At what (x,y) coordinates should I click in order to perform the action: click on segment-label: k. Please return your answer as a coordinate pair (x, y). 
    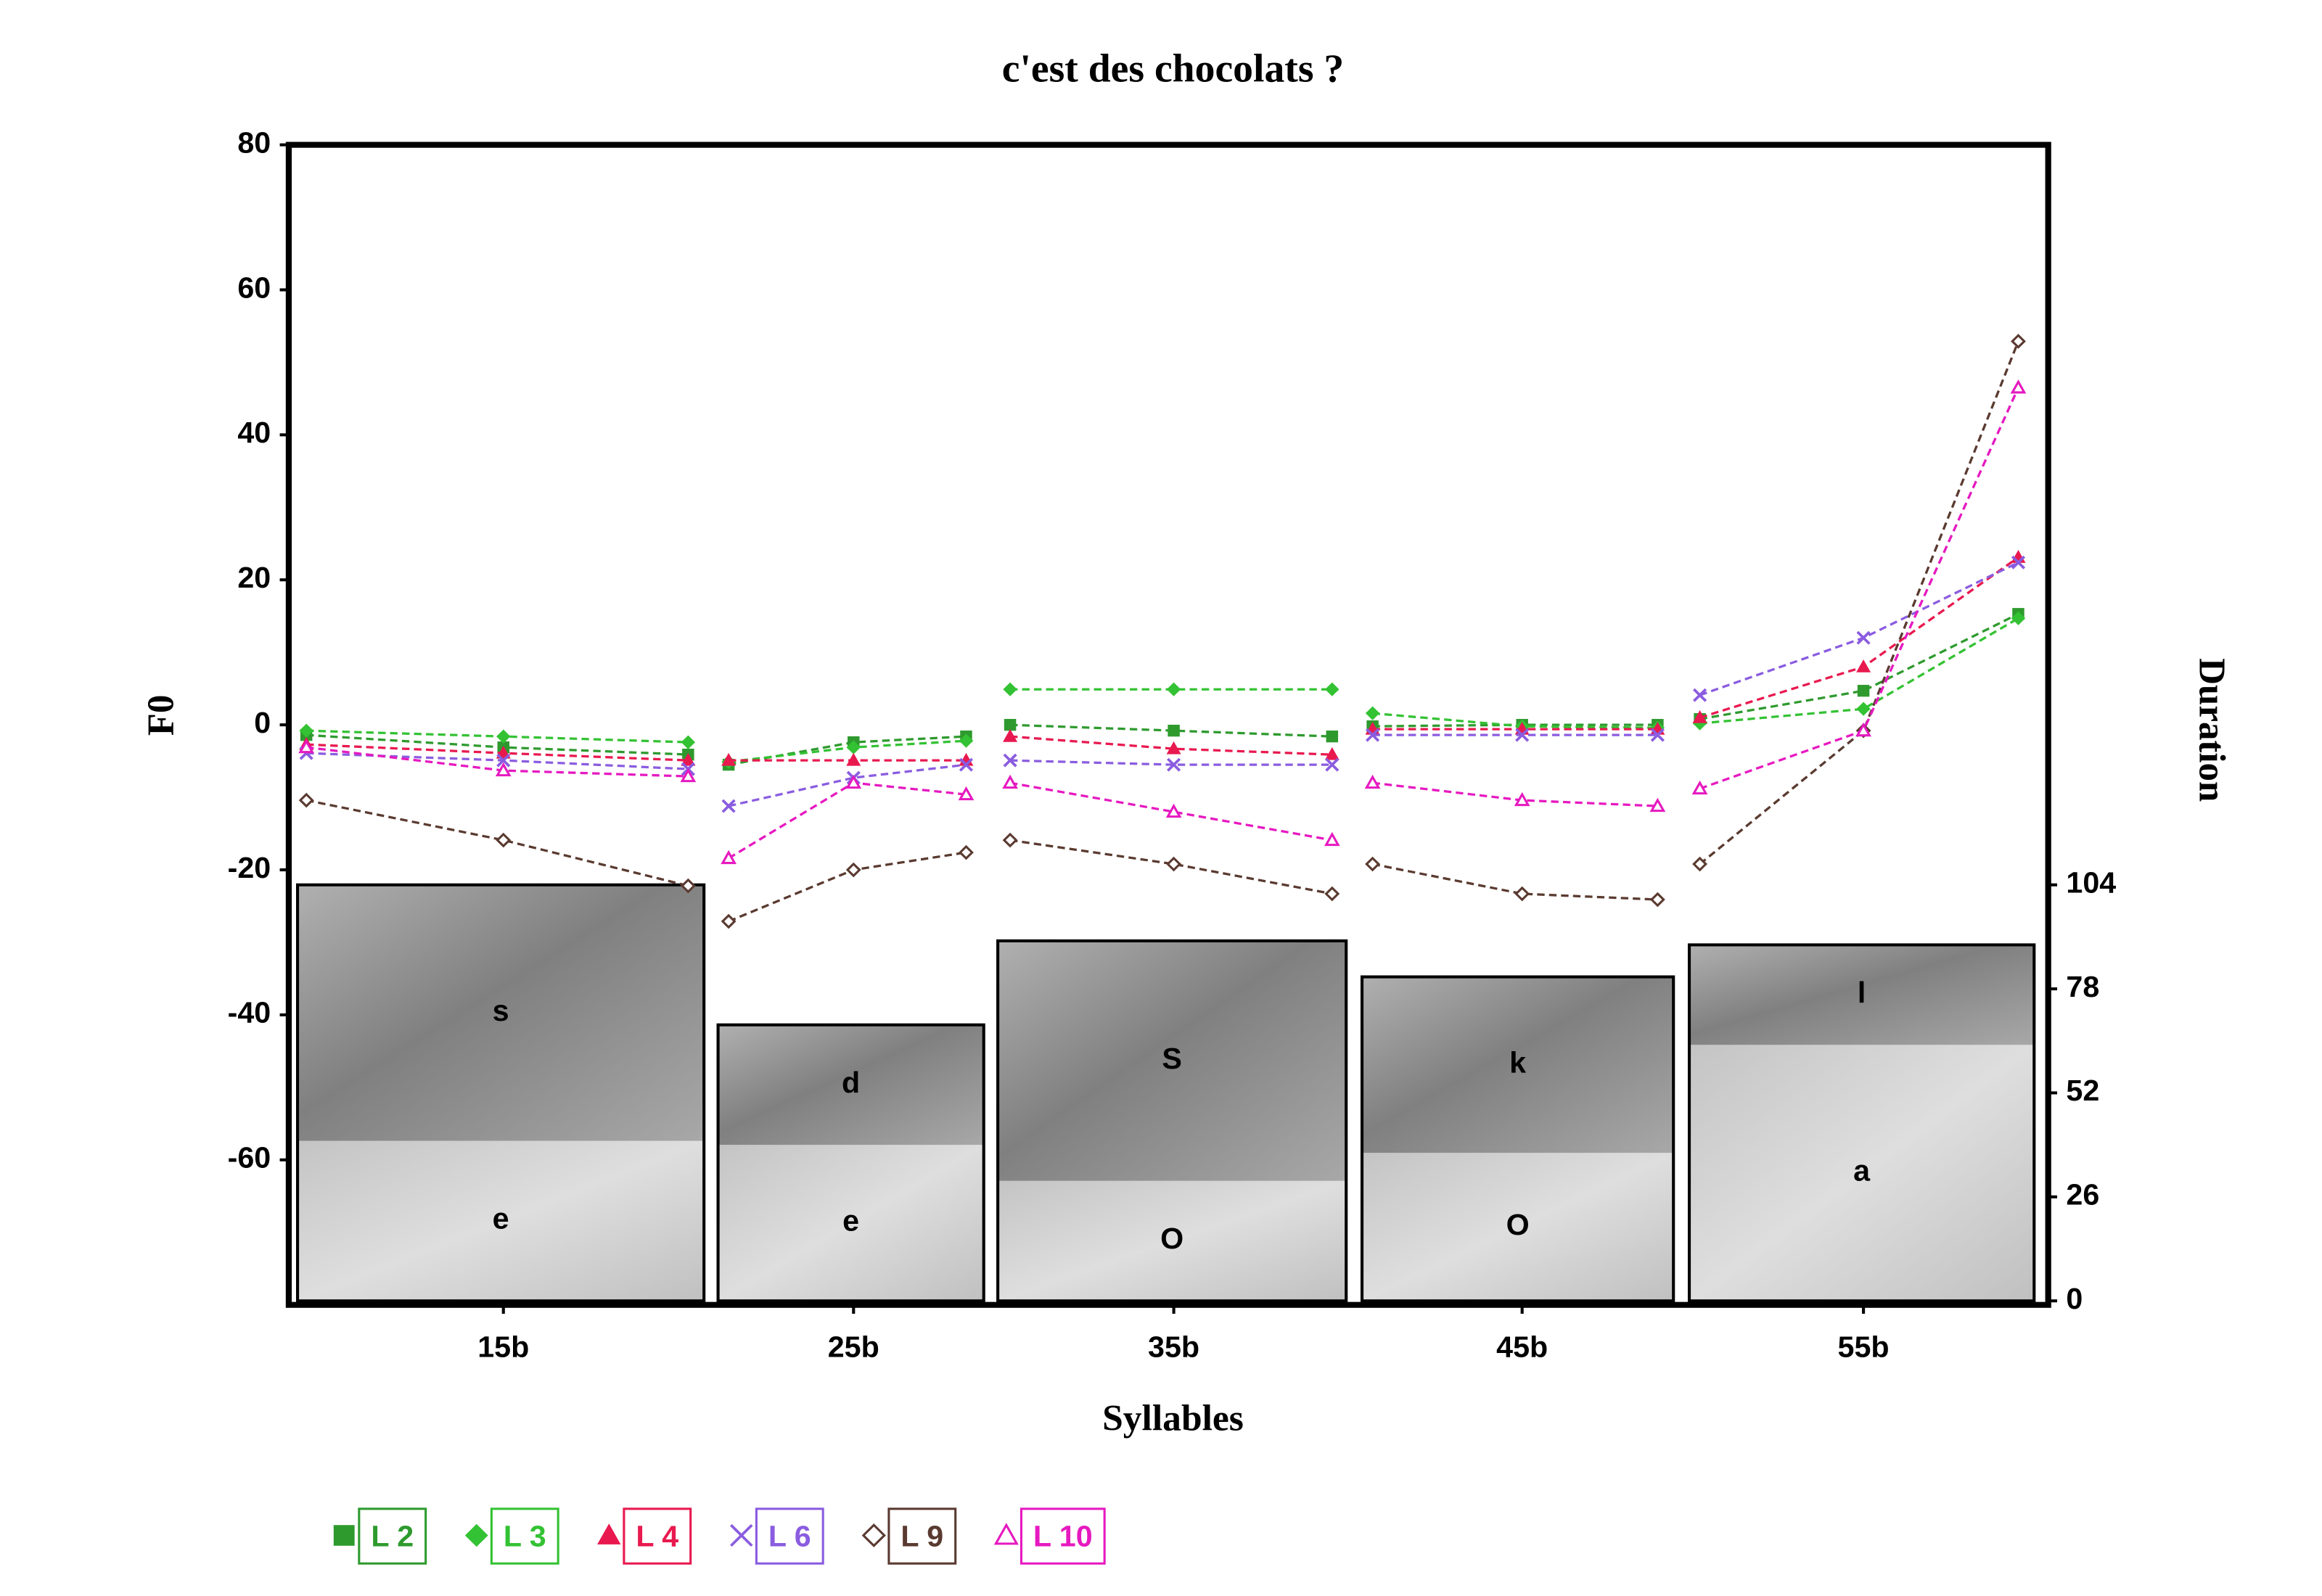
    Looking at the image, I should click on (1518, 1062).